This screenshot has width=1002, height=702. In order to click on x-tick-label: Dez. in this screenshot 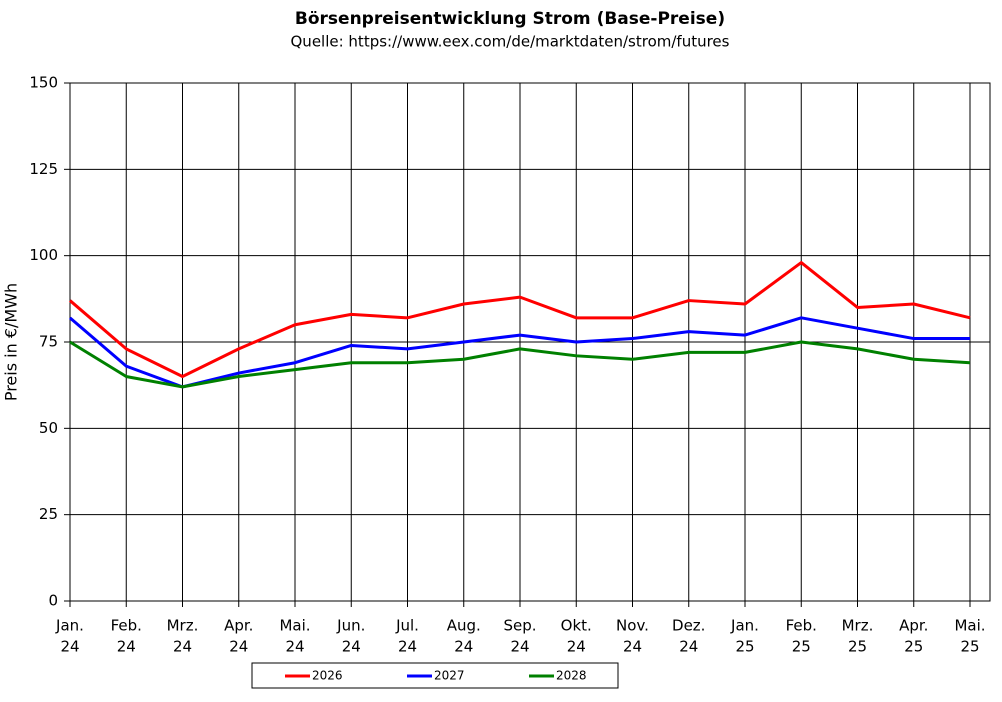, I will do `click(688, 626)`.